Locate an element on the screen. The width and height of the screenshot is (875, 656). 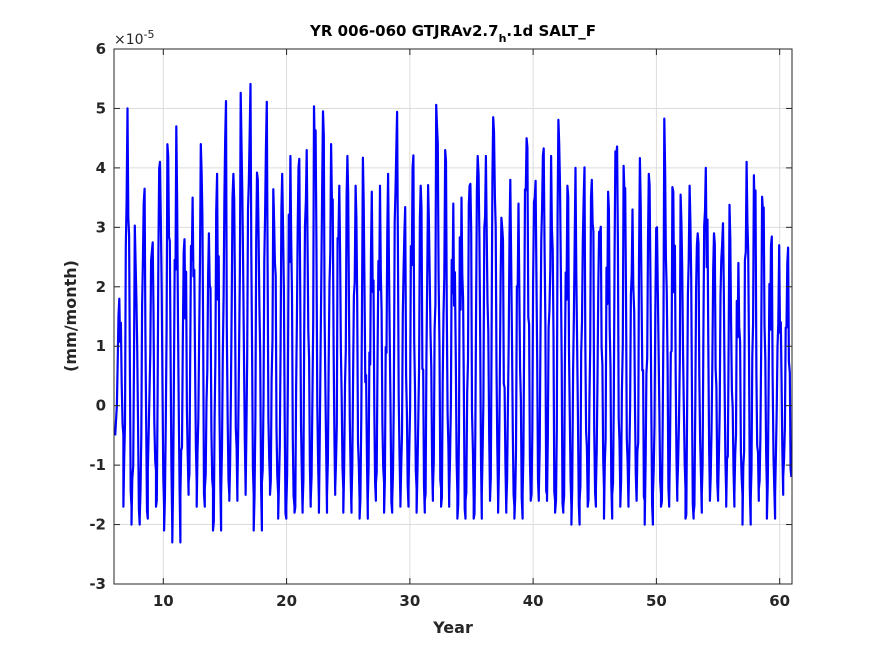
y-exponent-label: ×10⁻⁵ is located at coordinates (134, 38).